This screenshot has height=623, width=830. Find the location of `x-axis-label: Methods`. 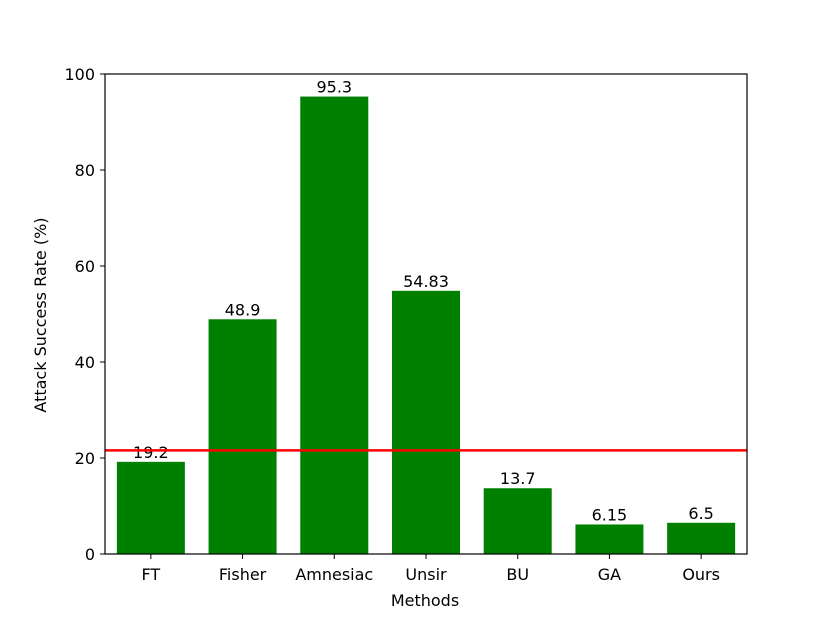

x-axis-label: Methods is located at coordinates (425, 600).